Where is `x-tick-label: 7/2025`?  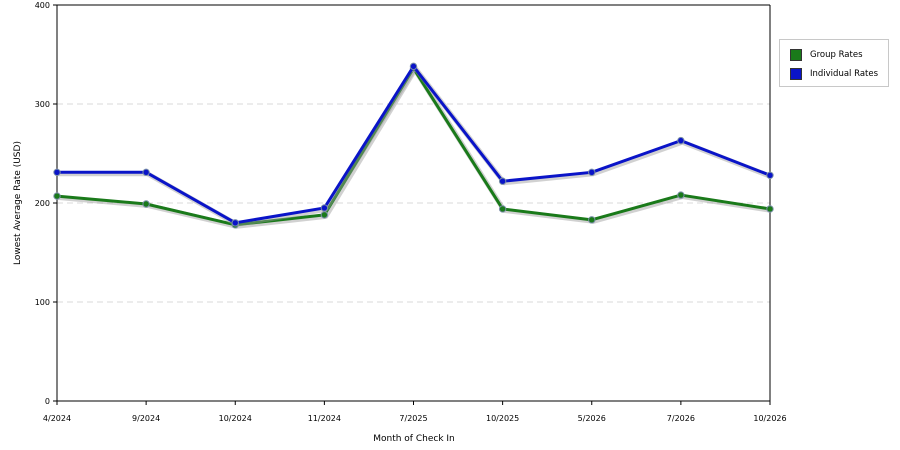
x-tick-label: 7/2025 is located at coordinates (413, 418).